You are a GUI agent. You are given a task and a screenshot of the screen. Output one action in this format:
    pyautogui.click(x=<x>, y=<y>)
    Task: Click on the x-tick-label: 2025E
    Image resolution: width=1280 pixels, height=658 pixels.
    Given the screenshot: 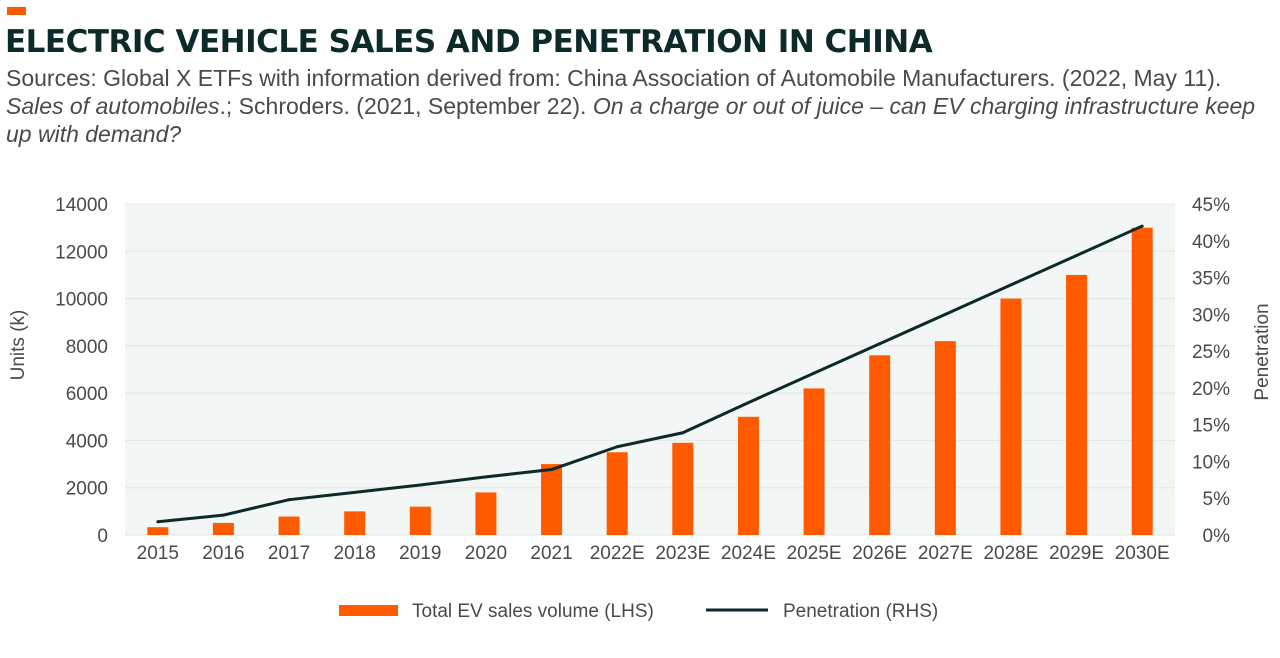 What is the action you would take?
    pyautogui.click(x=814, y=553)
    